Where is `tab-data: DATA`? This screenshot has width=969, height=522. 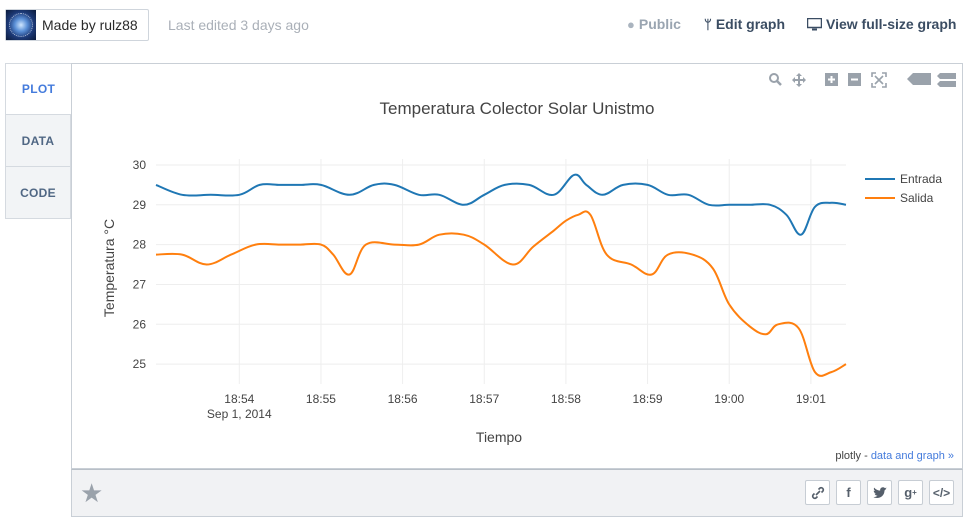
tab-data: DATA is located at coordinates (38, 141).